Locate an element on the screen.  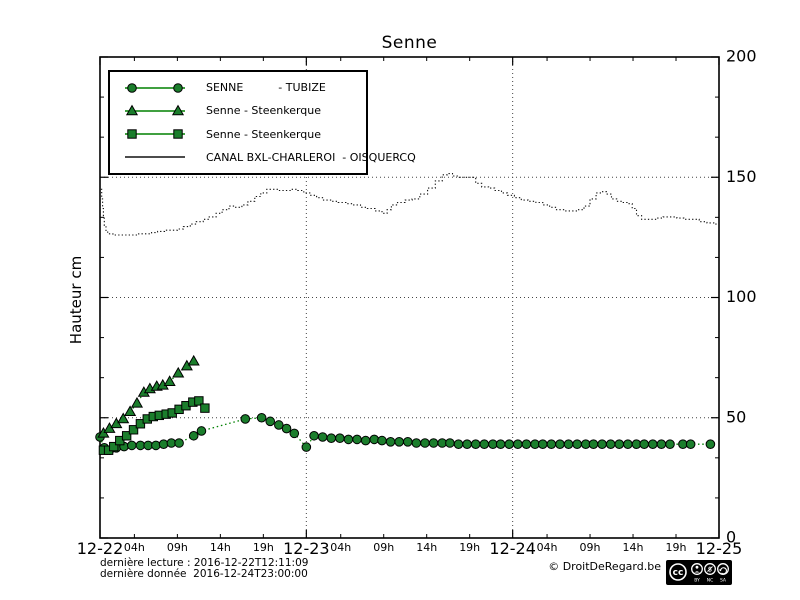
series-senne-tubize is located at coordinates (405, 434).